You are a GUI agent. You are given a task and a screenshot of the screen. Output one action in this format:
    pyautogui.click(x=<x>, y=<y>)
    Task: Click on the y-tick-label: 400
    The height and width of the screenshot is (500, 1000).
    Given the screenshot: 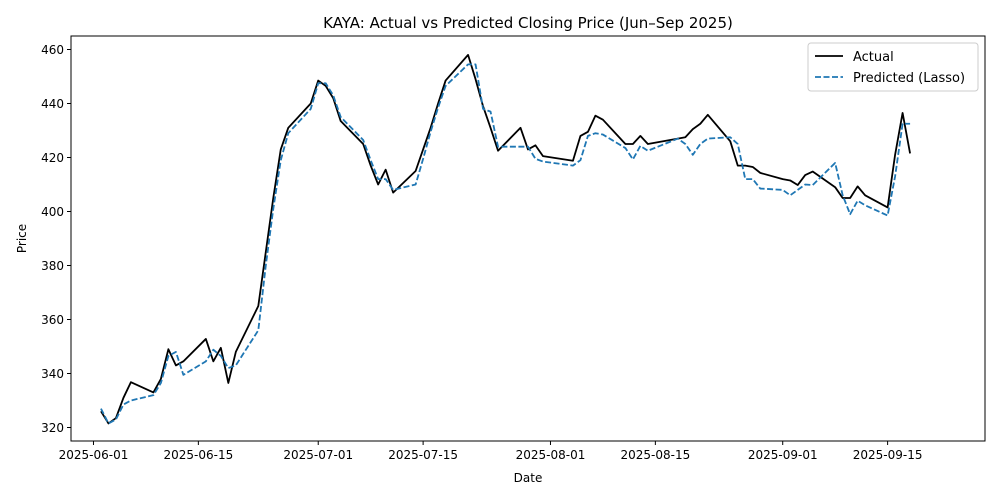 What is the action you would take?
    pyautogui.click(x=52, y=212)
    